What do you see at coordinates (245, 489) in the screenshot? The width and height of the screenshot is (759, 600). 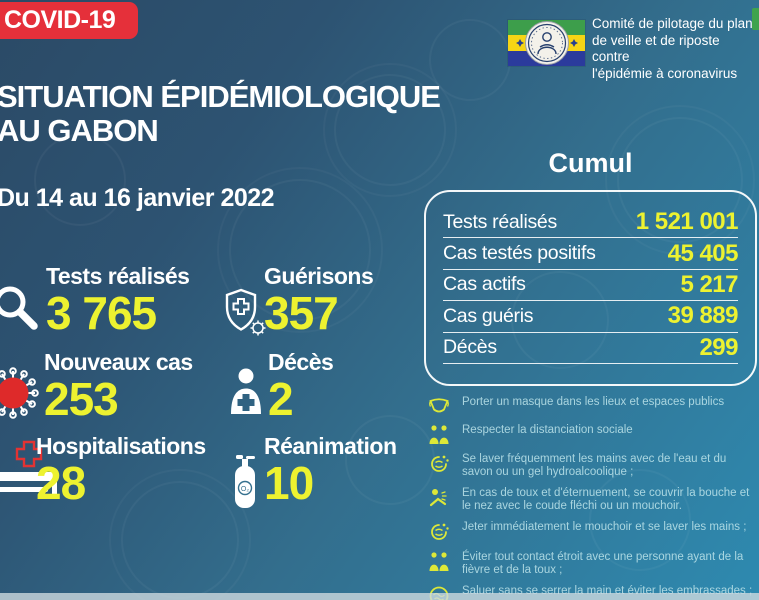 I see `oxygen-tank-label: O₂` at bounding box center [245, 489].